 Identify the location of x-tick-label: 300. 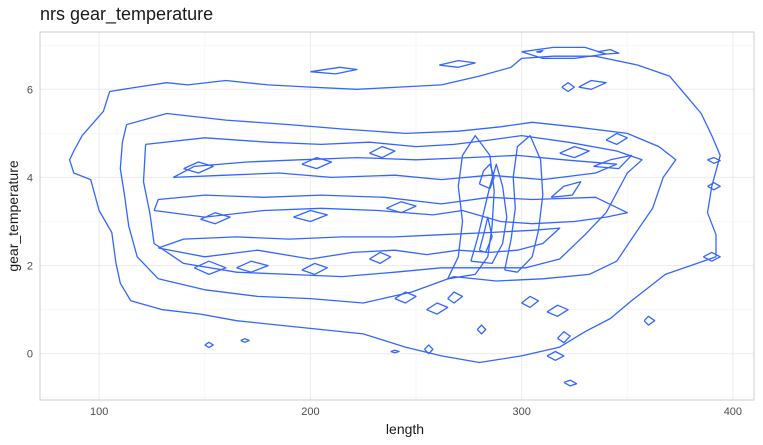
(521, 412).